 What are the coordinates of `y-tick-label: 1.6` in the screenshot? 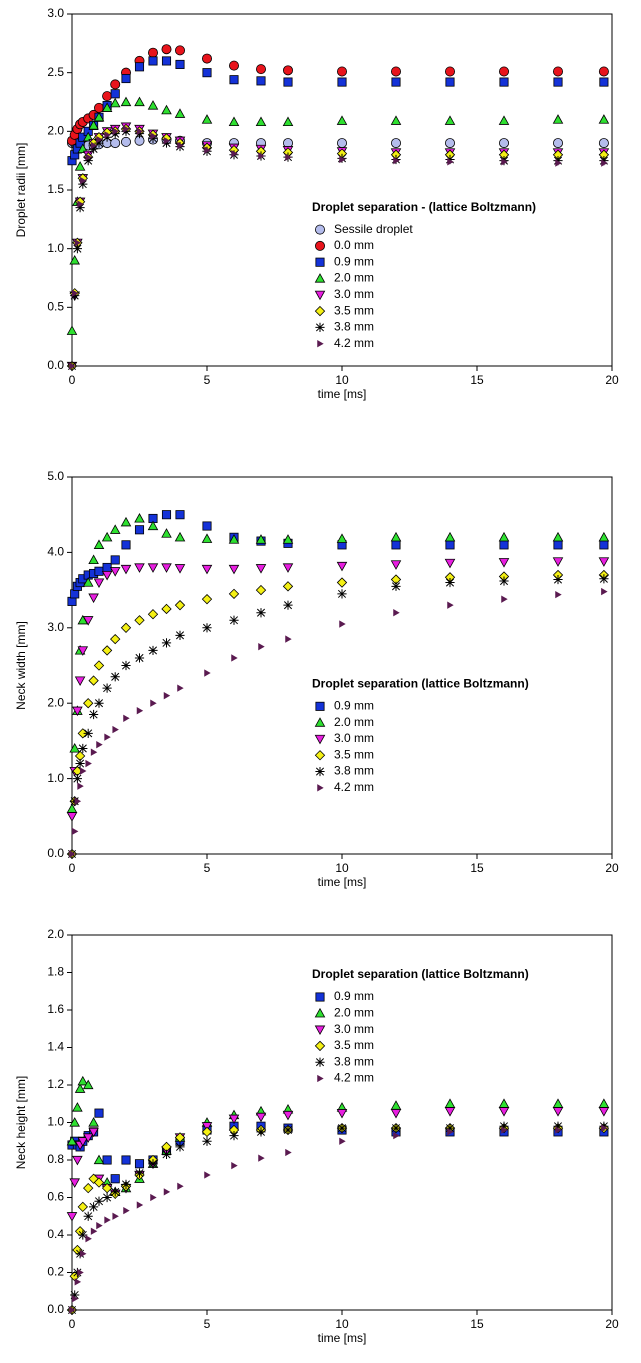 It's located at (55, 1009).